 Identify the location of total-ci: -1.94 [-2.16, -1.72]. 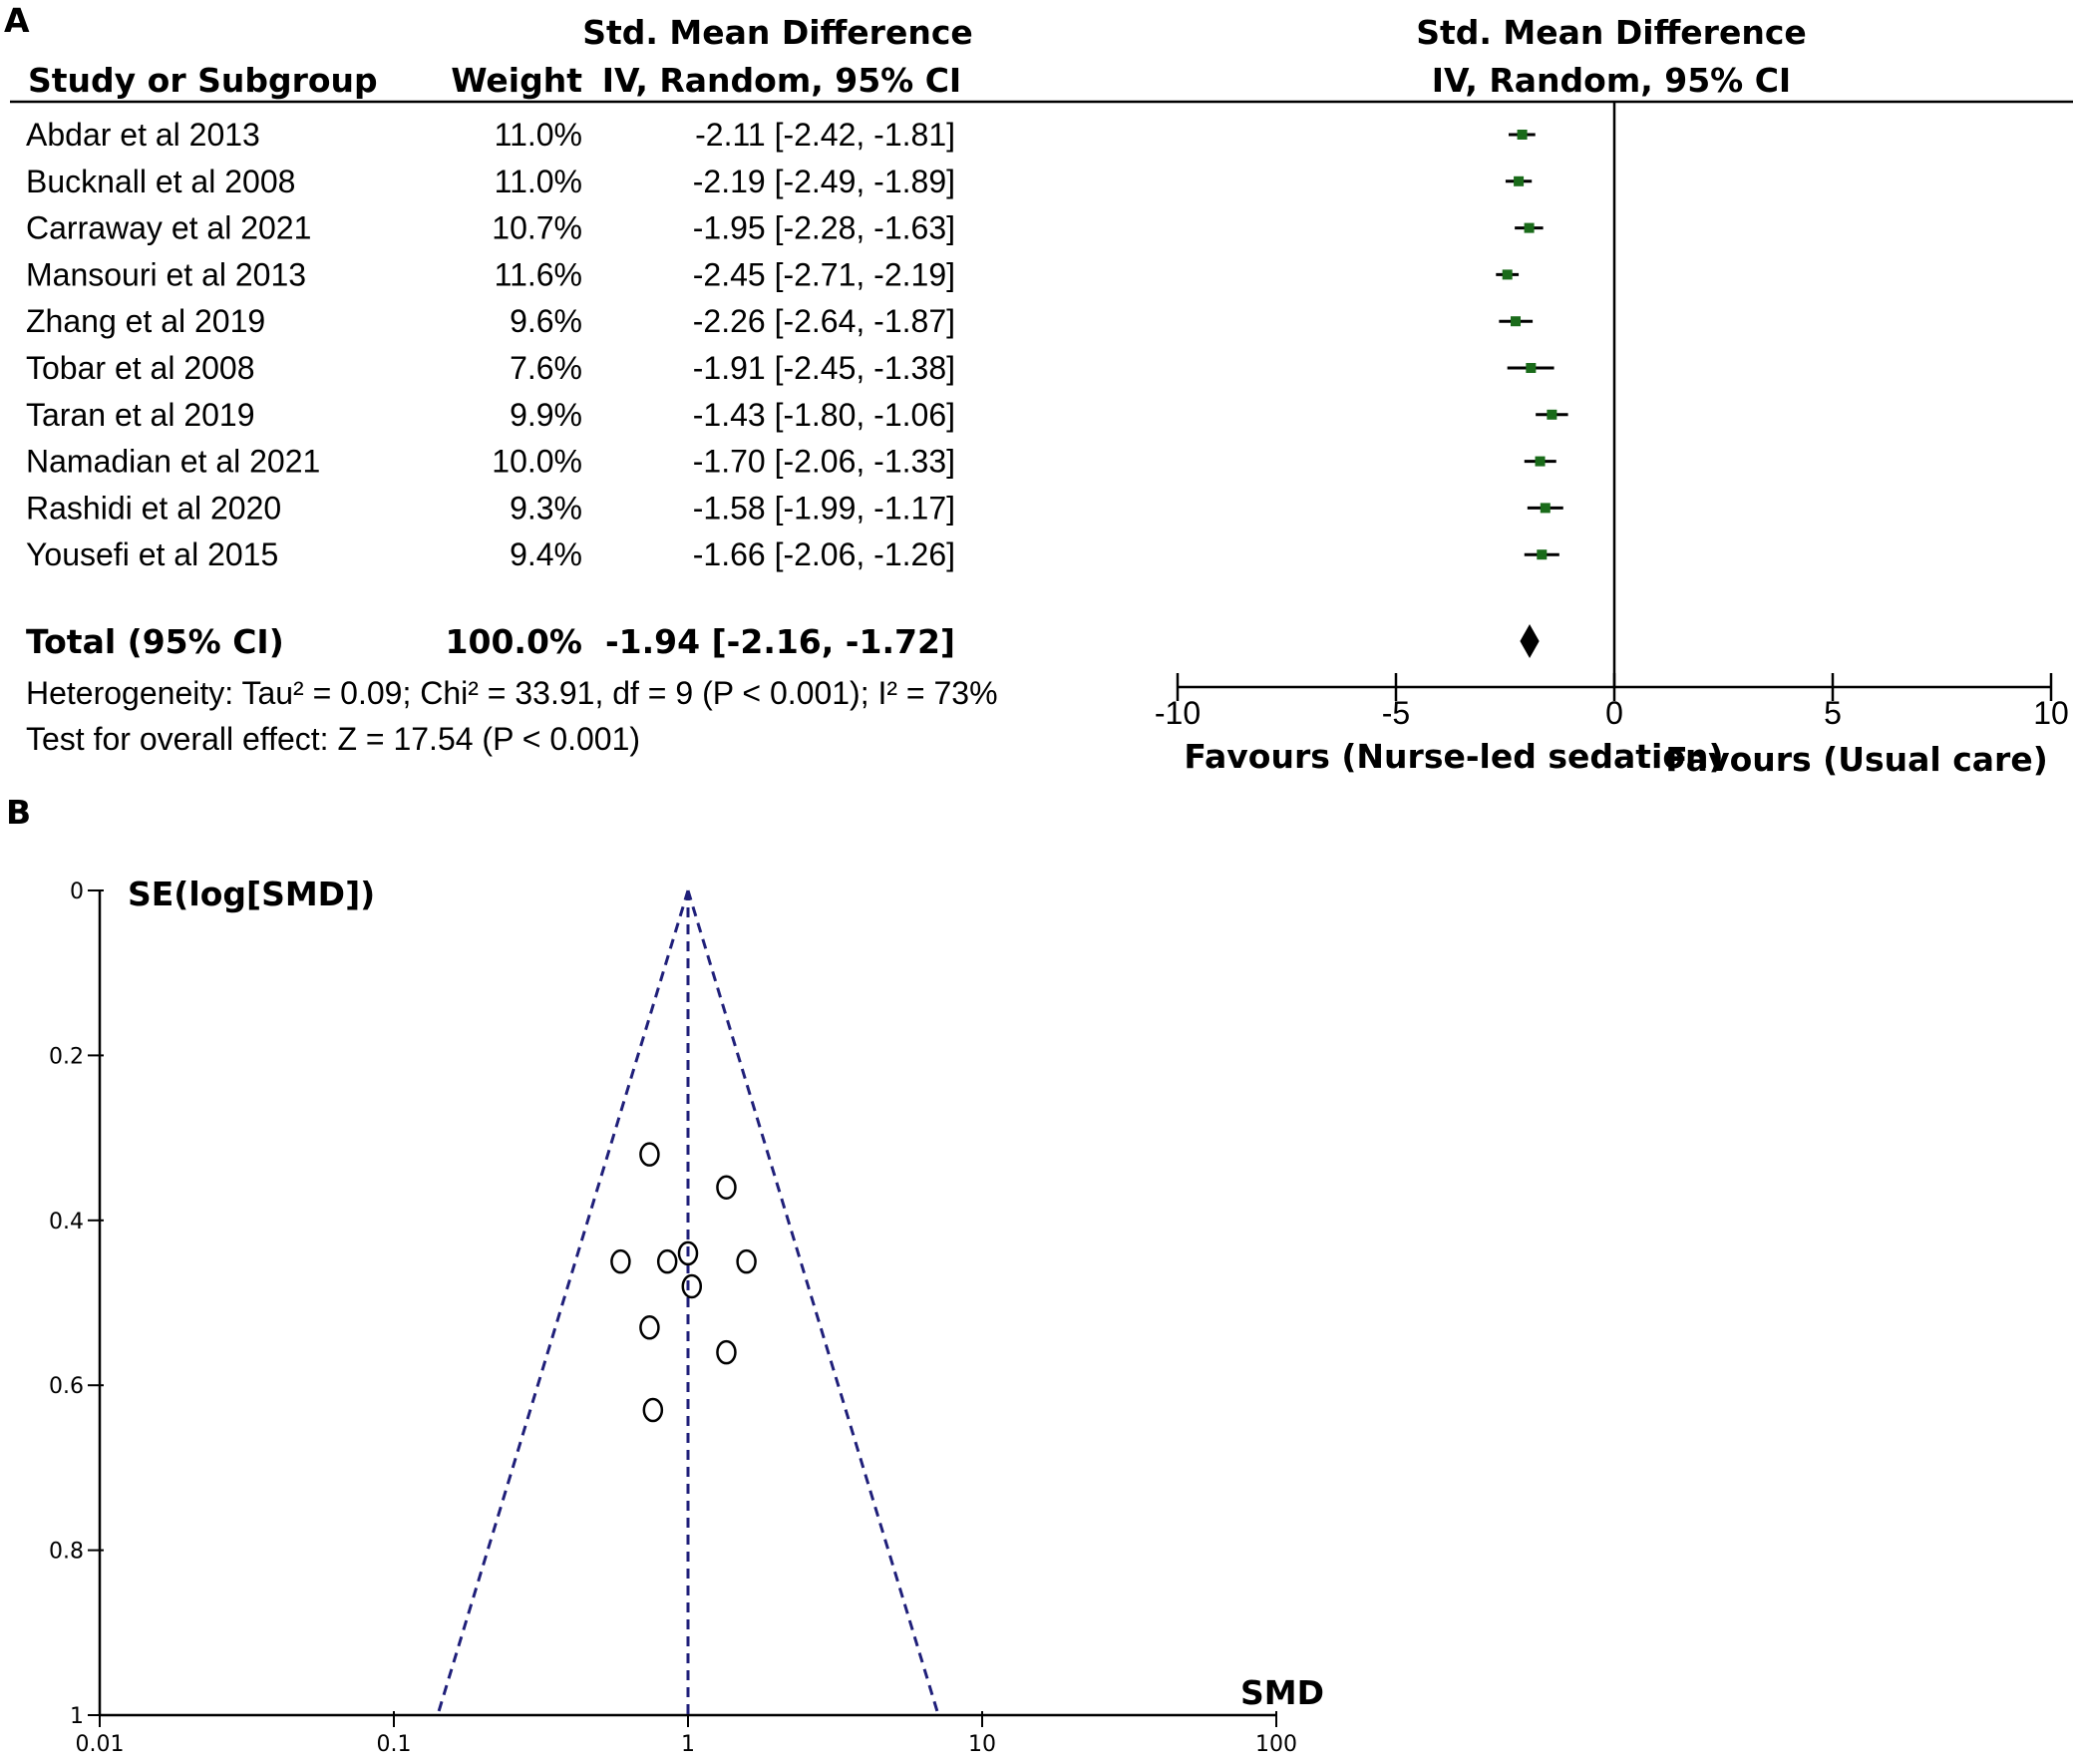
(780, 641).